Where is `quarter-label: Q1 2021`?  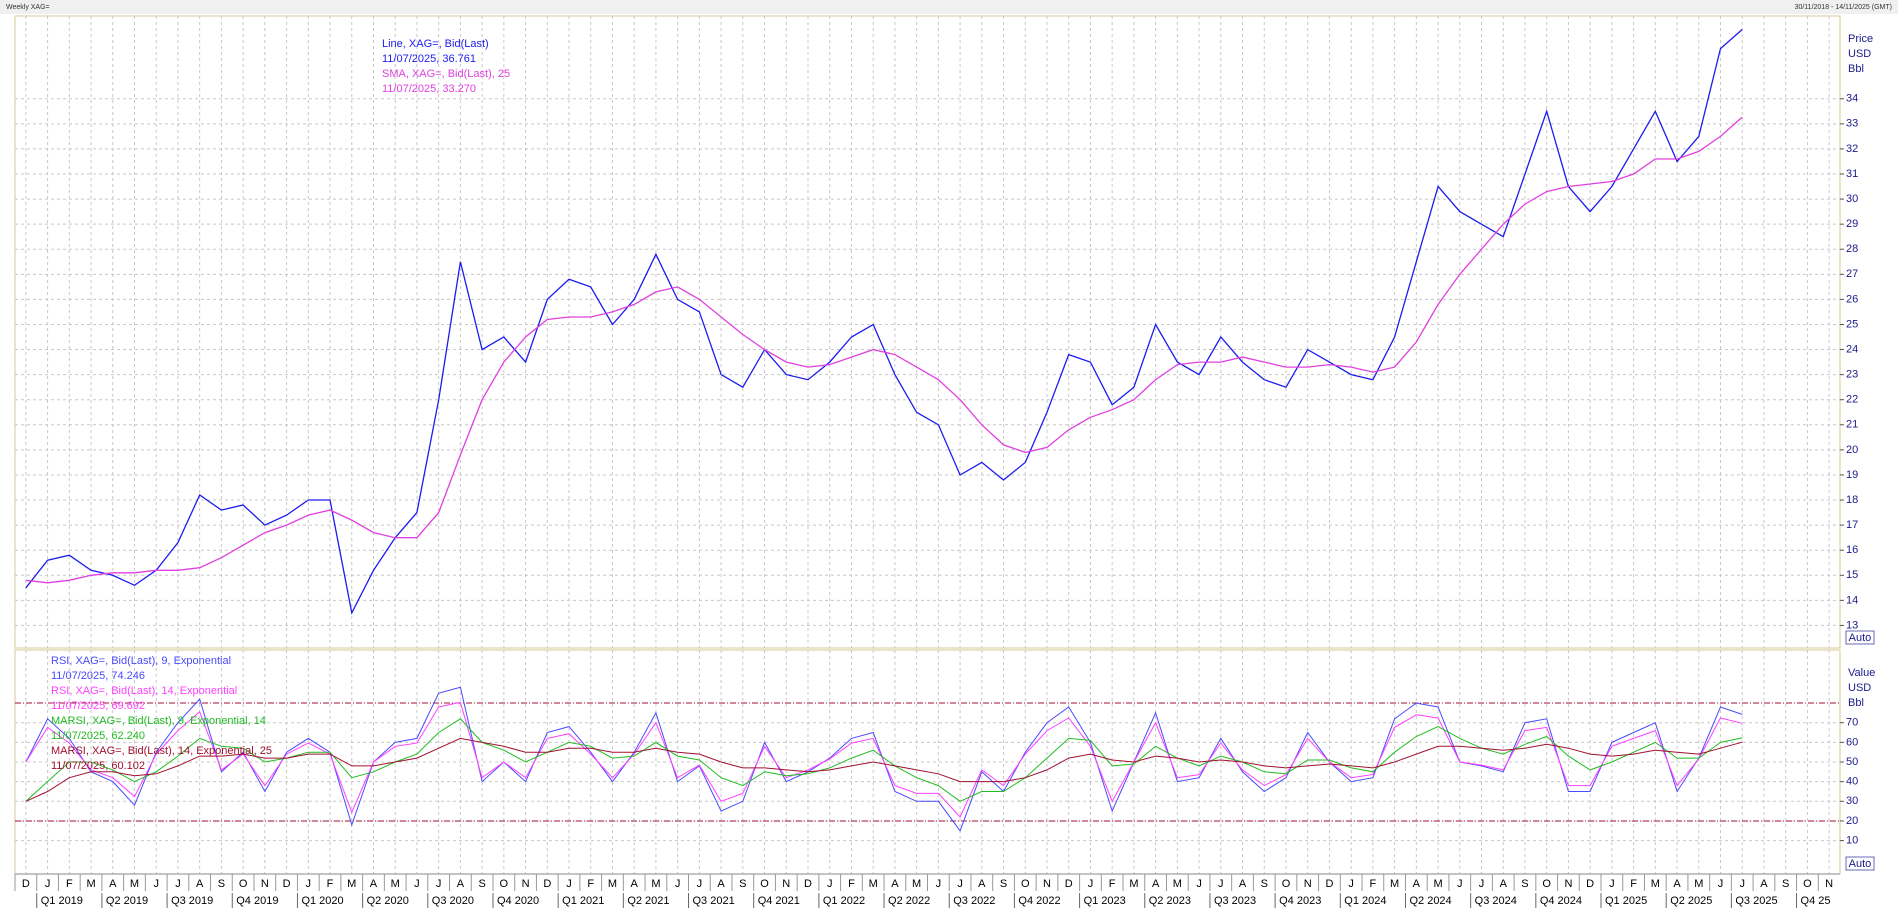 quarter-label: Q1 2021 is located at coordinates (583, 901).